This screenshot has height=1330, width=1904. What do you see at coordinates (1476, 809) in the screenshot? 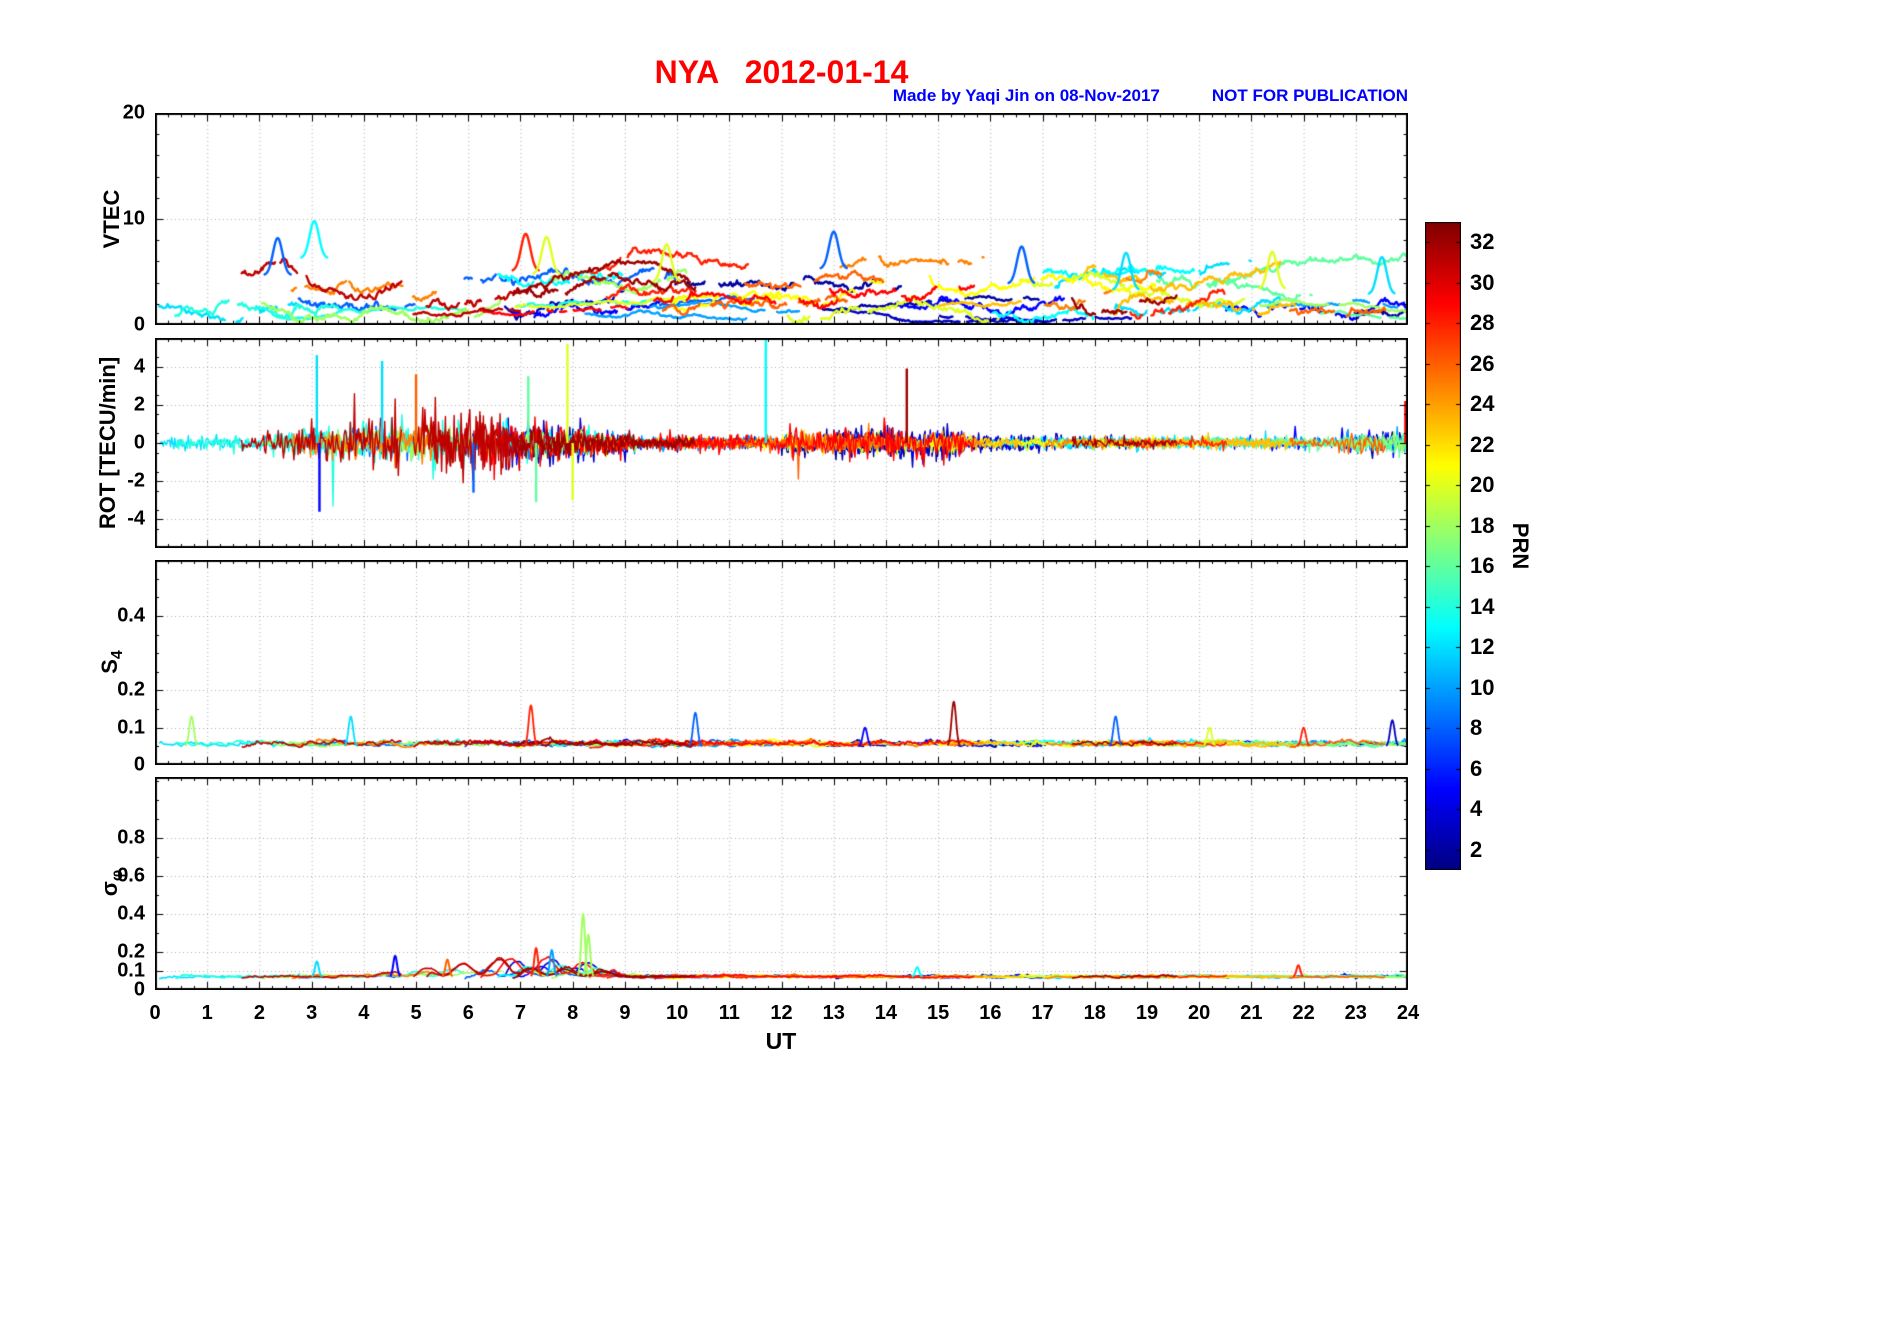
I see `colorbar-tick-label: 4` at bounding box center [1476, 809].